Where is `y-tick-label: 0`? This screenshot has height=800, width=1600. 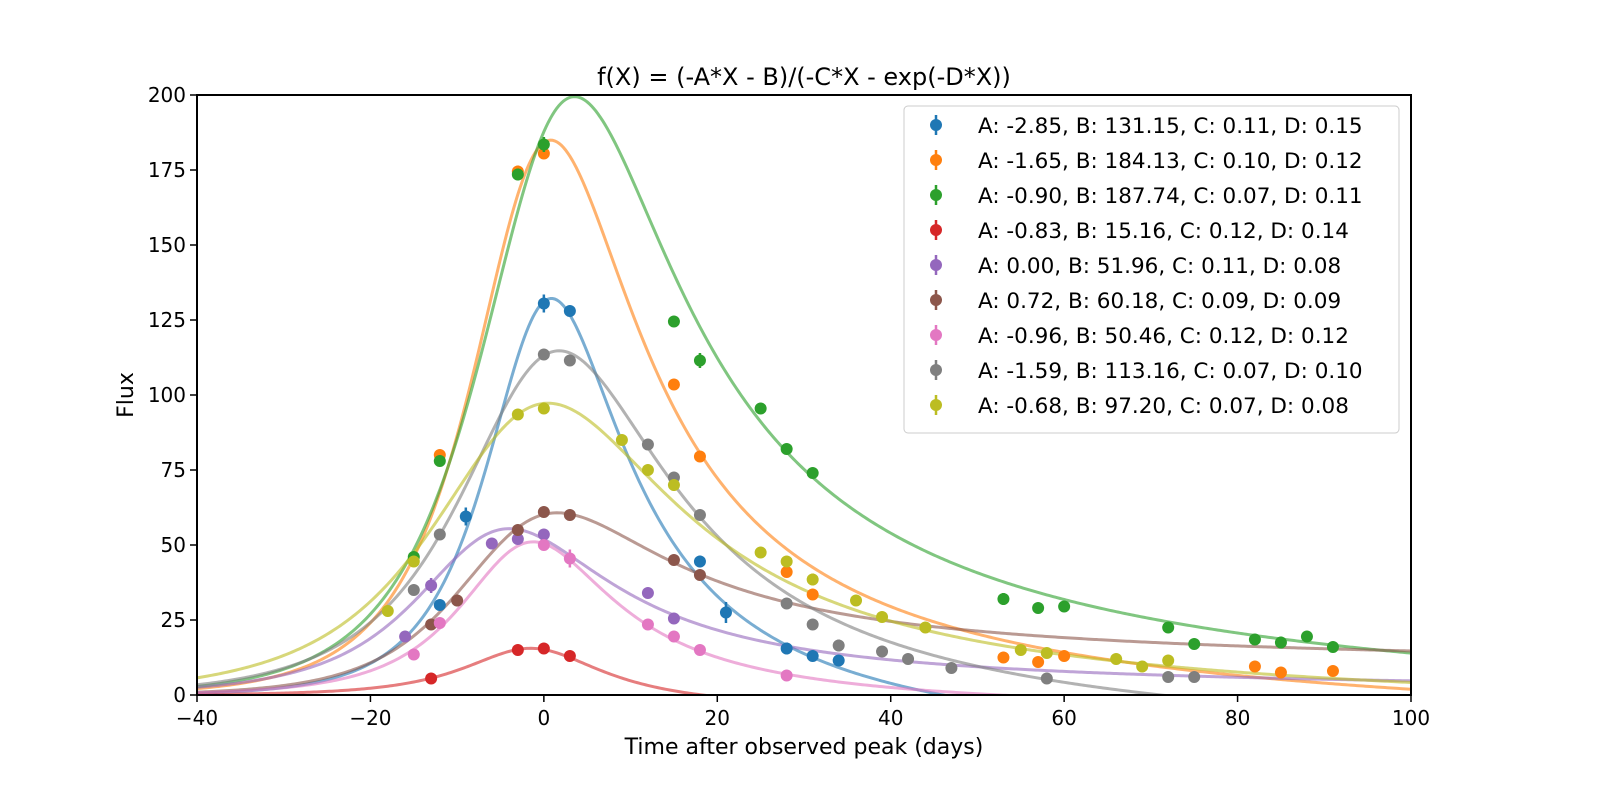
y-tick-label: 0 is located at coordinates (179, 695).